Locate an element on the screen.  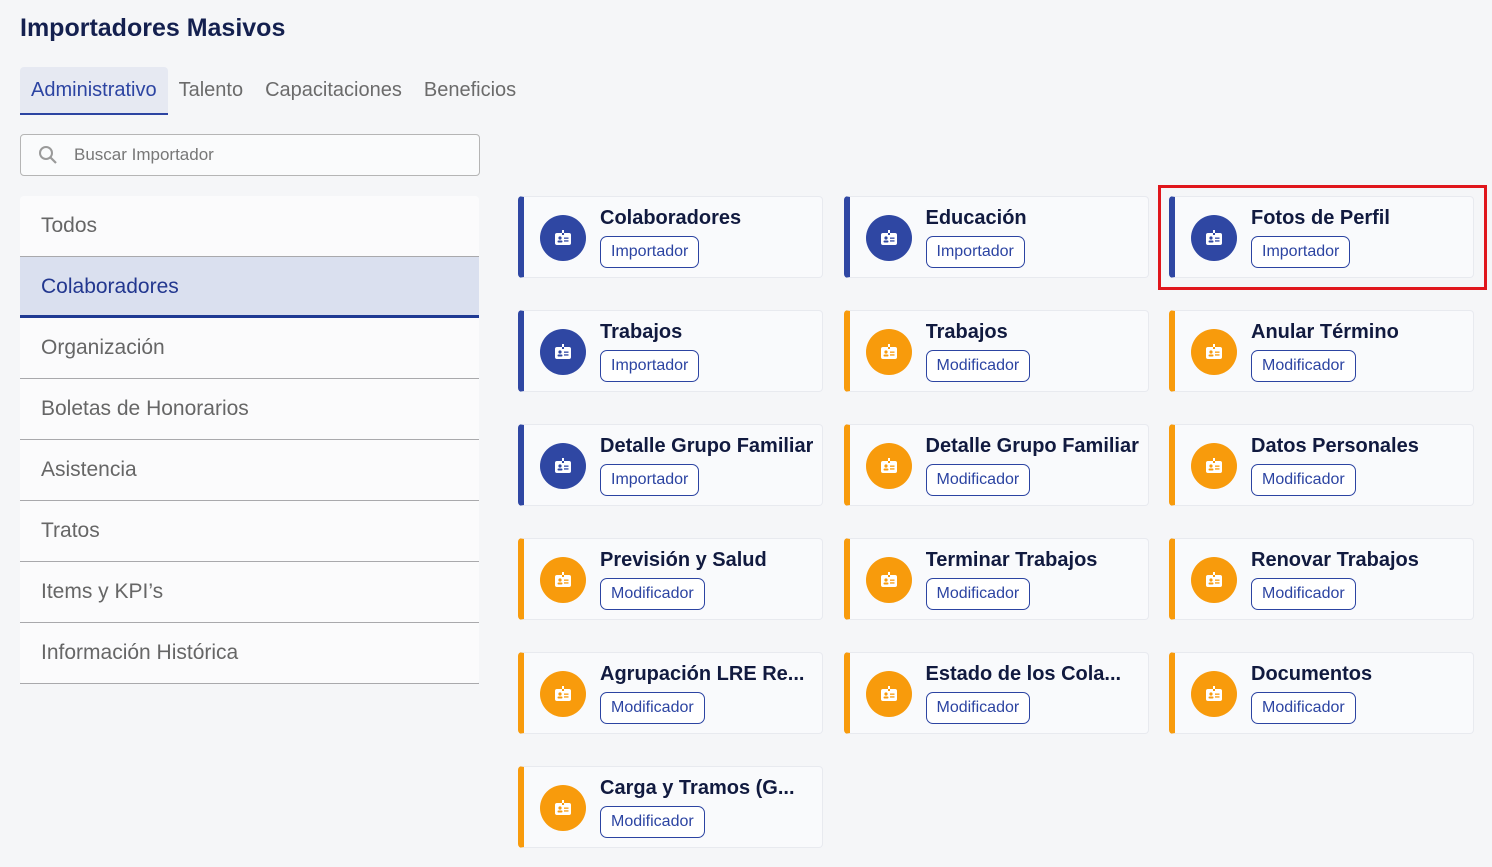
tab-capacitaciones: Capacitaciones is located at coordinates (333, 90).